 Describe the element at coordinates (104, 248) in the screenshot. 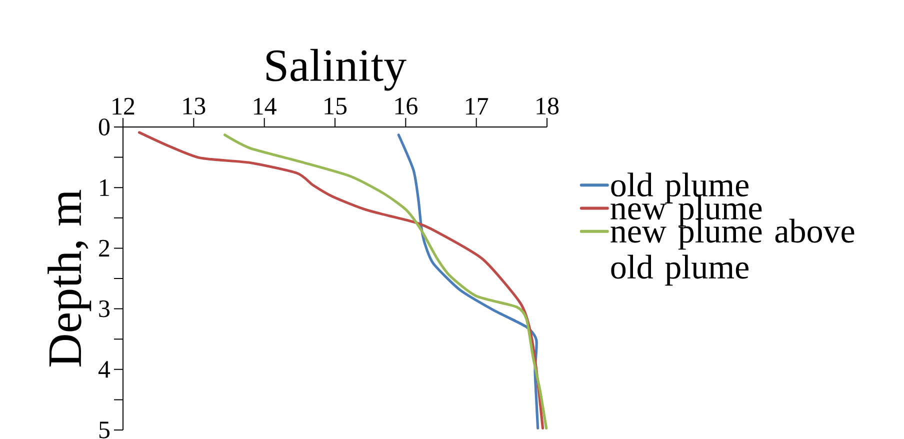

I see `y-tick-label: 2` at that location.